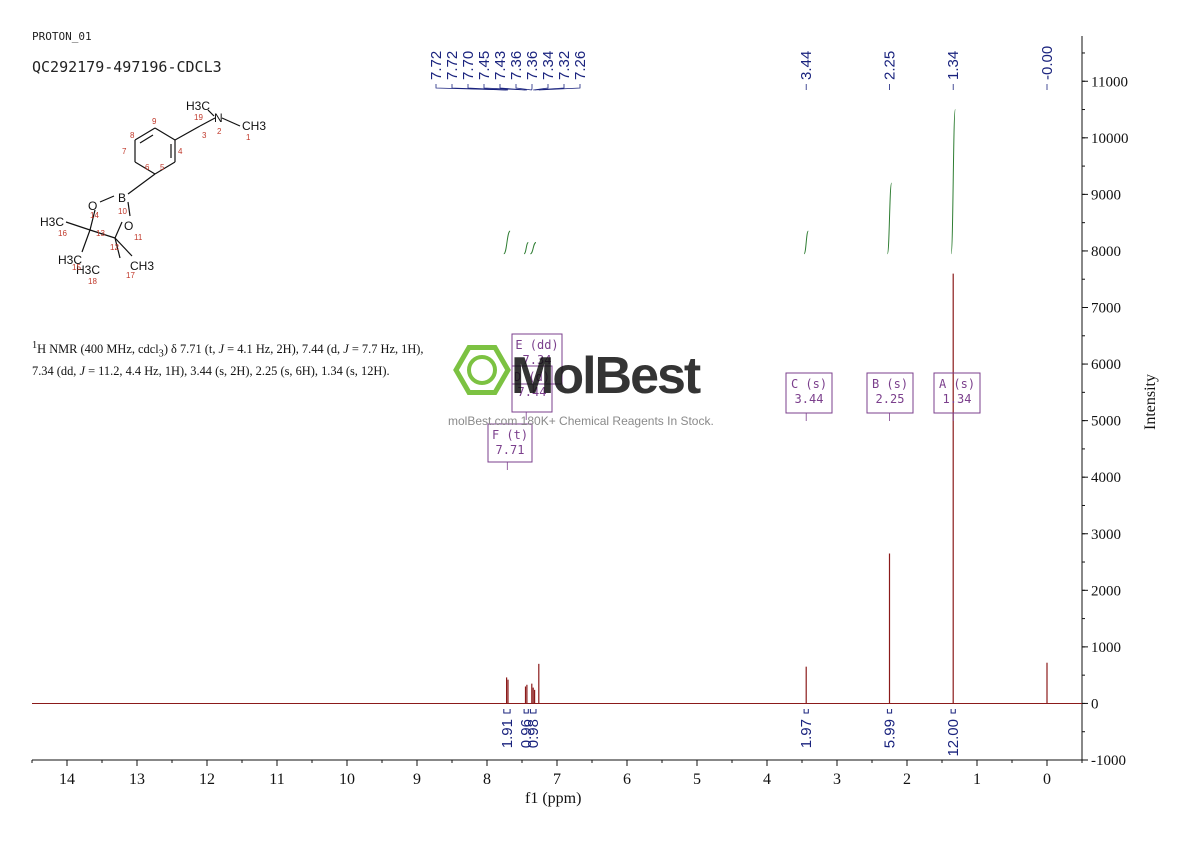 Image resolution: width=1190 pixels, height=841 pixels. What do you see at coordinates (1110, 139) in the screenshot?
I see `y-tick-label: 10000` at bounding box center [1110, 139].